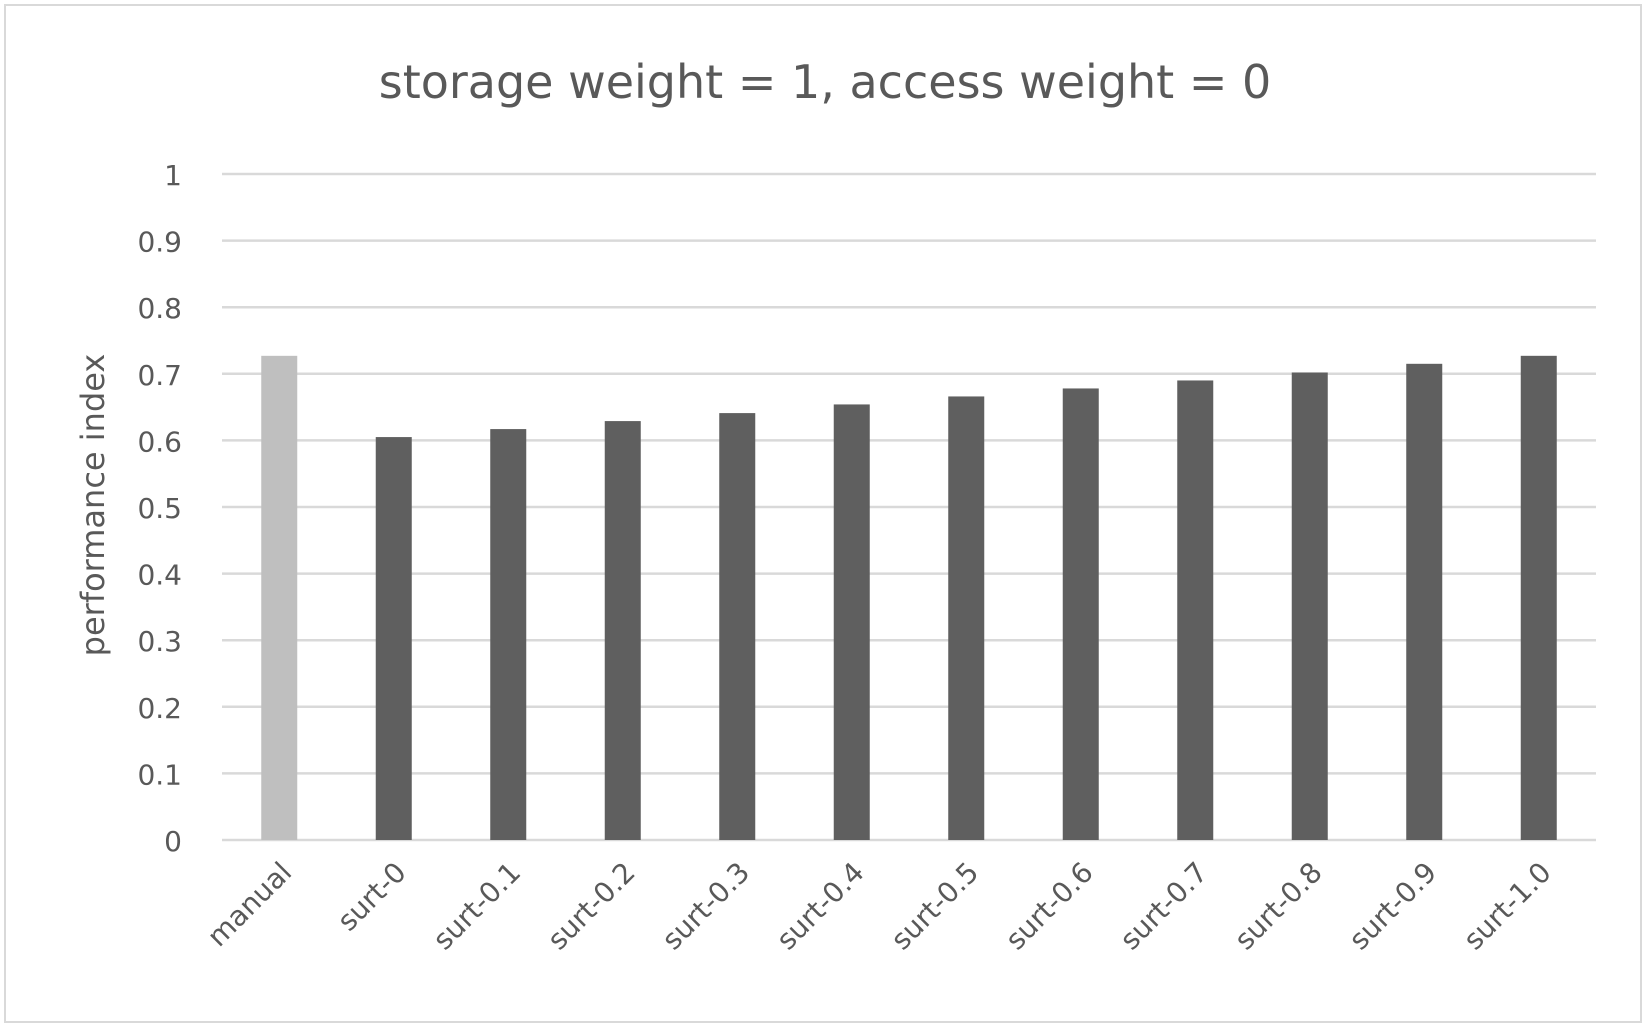  I want to click on y-tick-label: 0.8, so click(159, 308).